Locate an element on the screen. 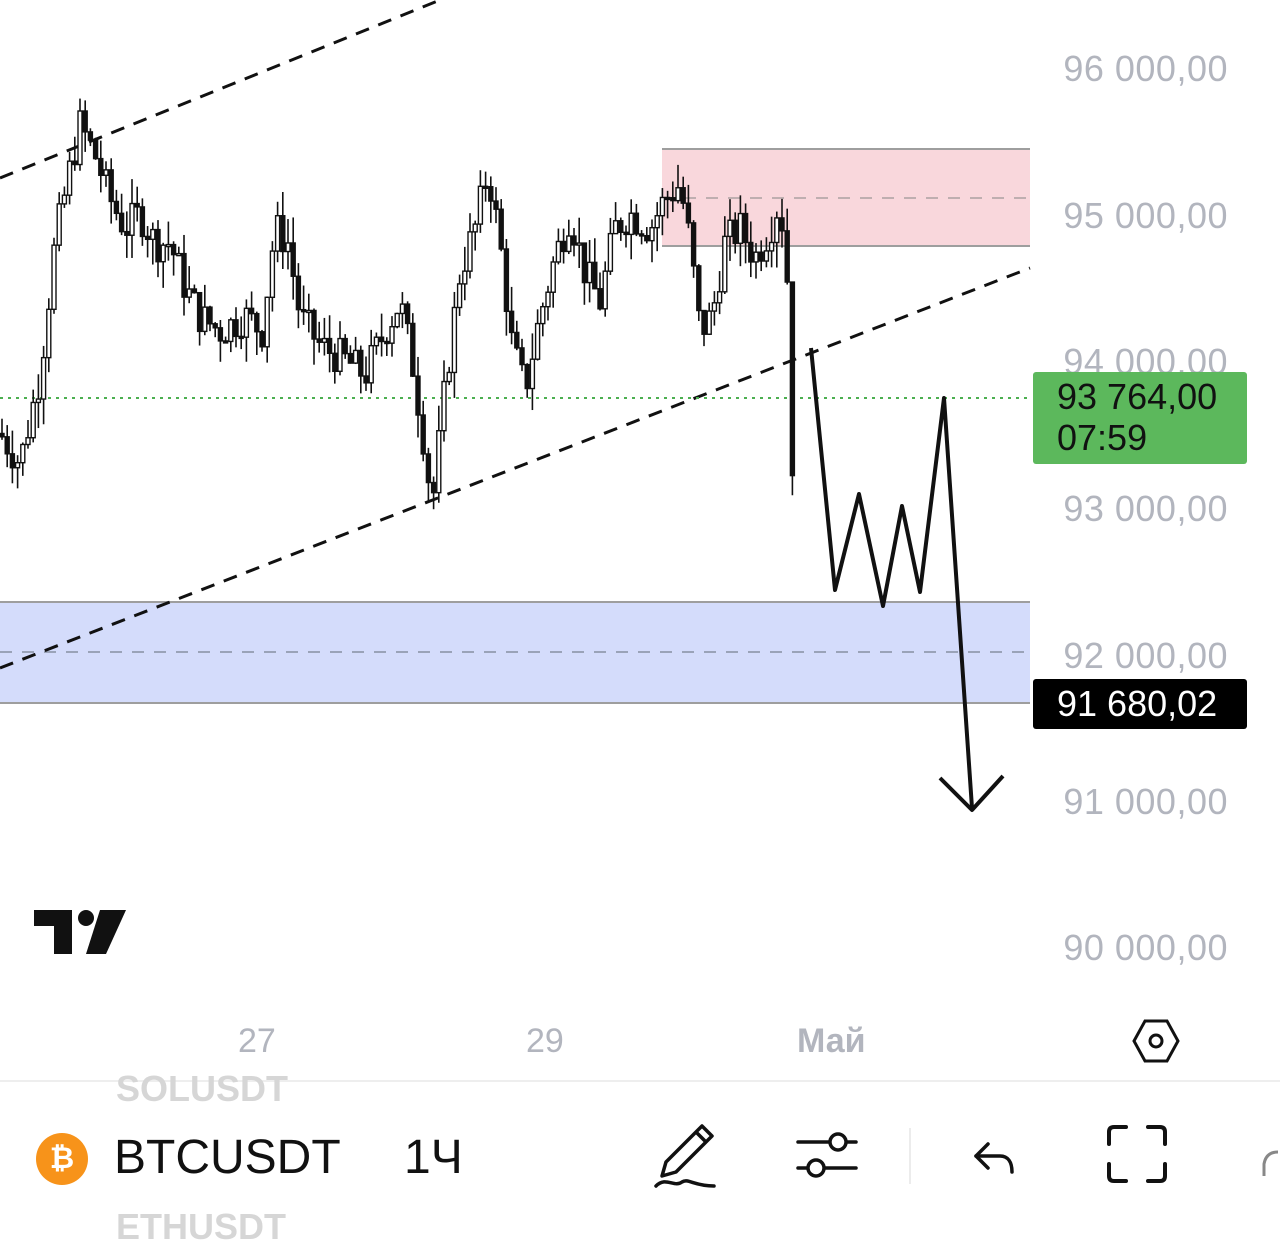 This screenshot has height=1248, width=1280. interval-selector: 1Ч is located at coordinates (433, 1157).